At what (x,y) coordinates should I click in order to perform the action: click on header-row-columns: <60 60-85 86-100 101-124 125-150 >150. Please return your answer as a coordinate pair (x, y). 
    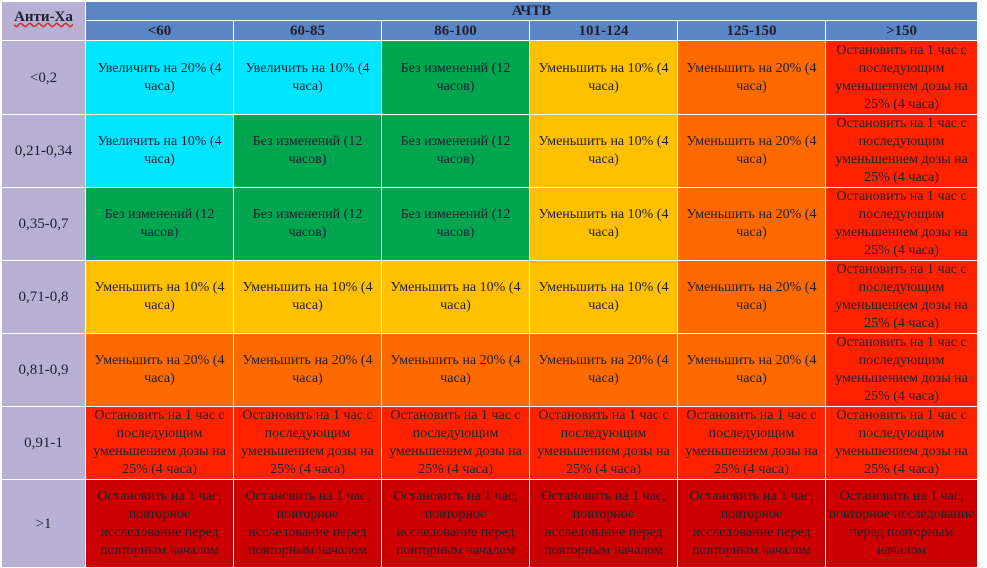
    Looking at the image, I should click on (490, 30).